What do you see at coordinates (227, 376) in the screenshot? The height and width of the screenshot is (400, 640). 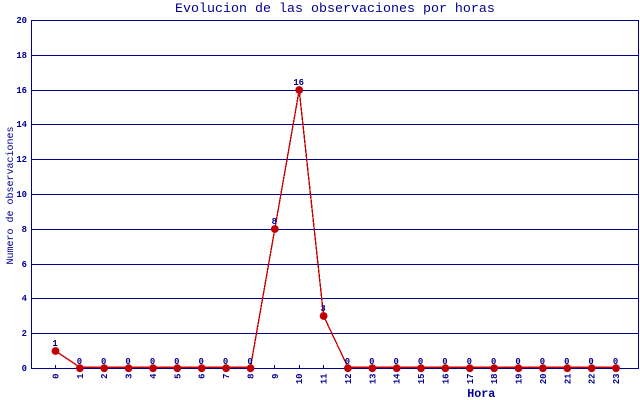 I see `svg-text: 7` at bounding box center [227, 376].